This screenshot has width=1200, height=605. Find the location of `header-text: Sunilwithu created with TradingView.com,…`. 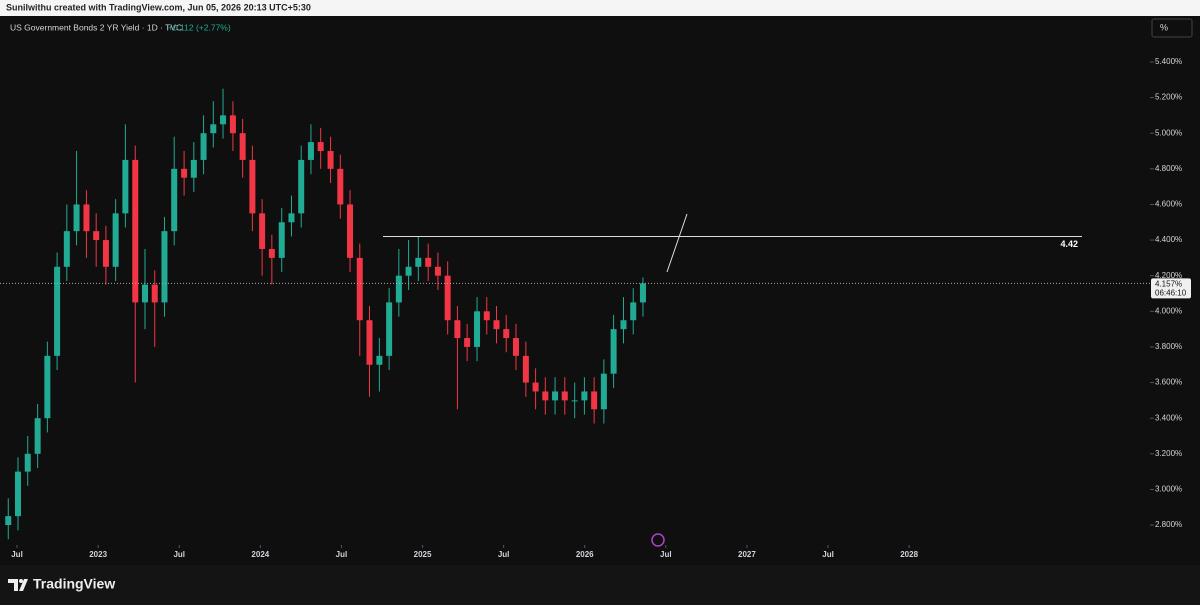

header-text: Sunilwithu created with TradingView.com,… is located at coordinates (158, 7).